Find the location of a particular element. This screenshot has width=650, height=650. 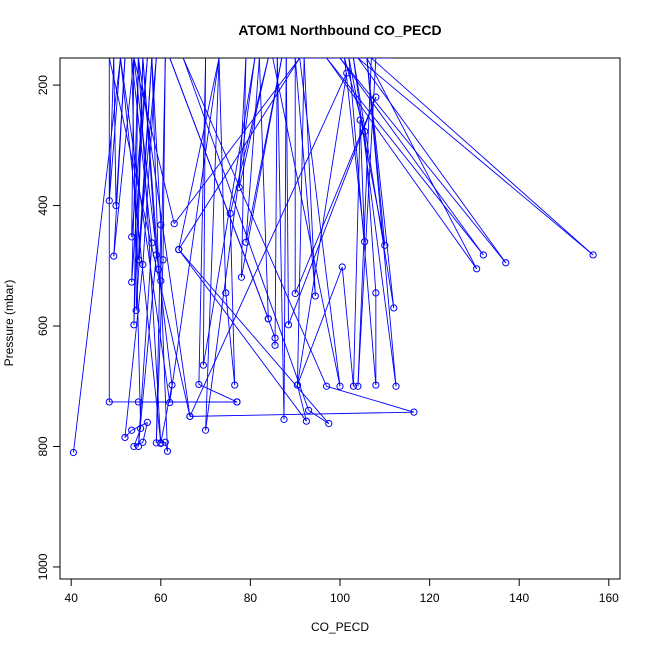

x-axis: 40 60 80 100 120 140 160 is located at coordinates (342, 592).